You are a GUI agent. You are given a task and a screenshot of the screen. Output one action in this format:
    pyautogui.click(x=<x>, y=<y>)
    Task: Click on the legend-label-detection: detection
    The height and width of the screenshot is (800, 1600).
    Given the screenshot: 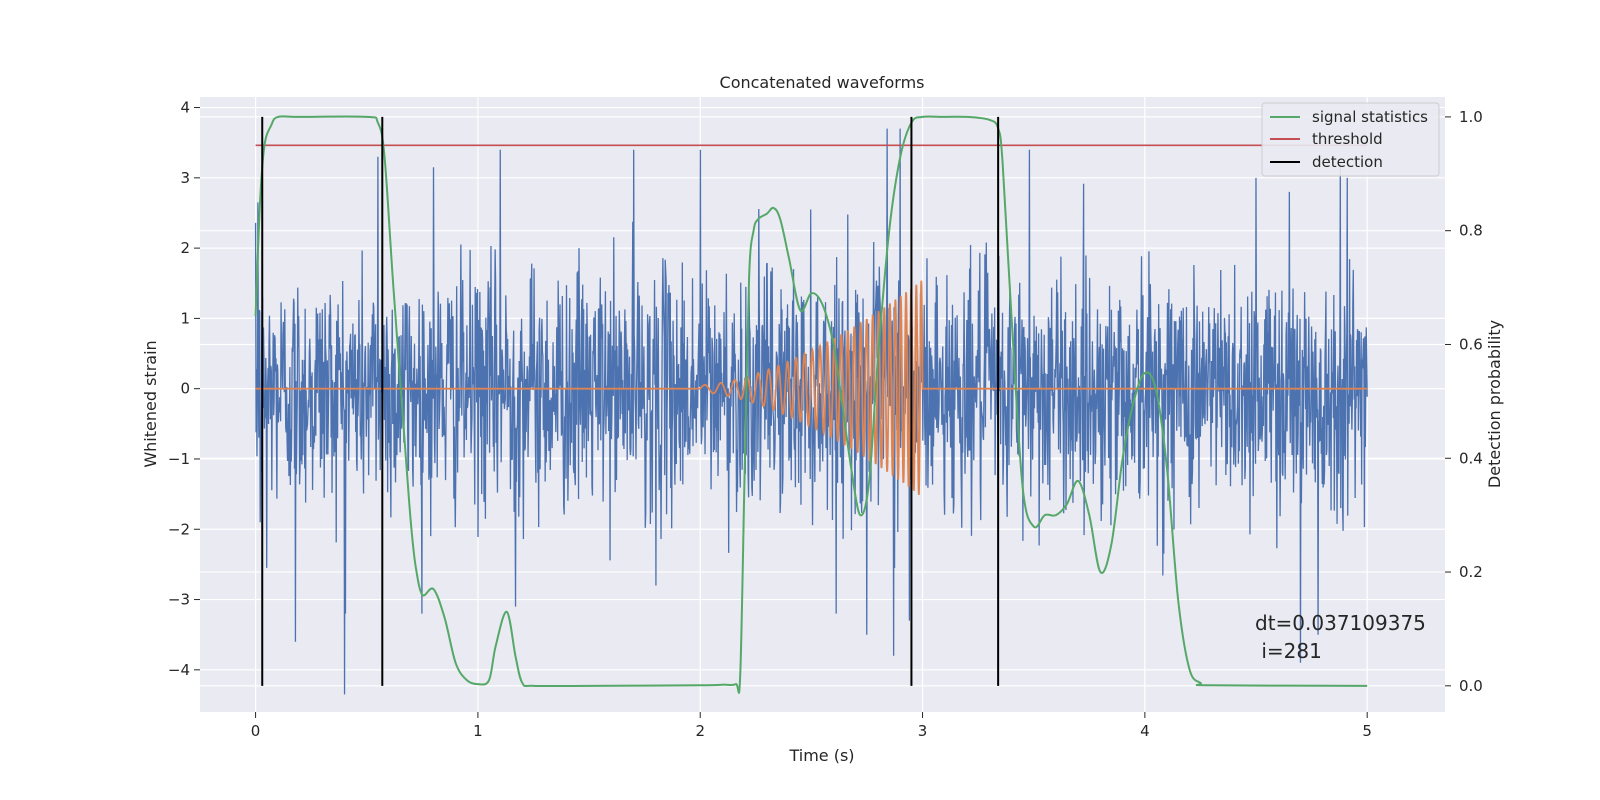 What is the action you would take?
    pyautogui.click(x=1347, y=162)
    